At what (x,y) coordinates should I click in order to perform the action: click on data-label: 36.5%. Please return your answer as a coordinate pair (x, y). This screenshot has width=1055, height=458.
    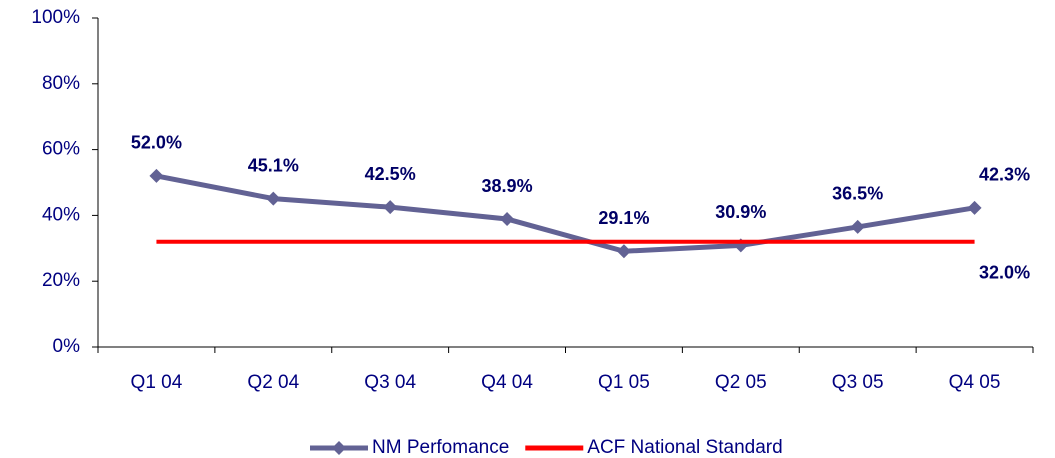
    Looking at the image, I should click on (857, 194).